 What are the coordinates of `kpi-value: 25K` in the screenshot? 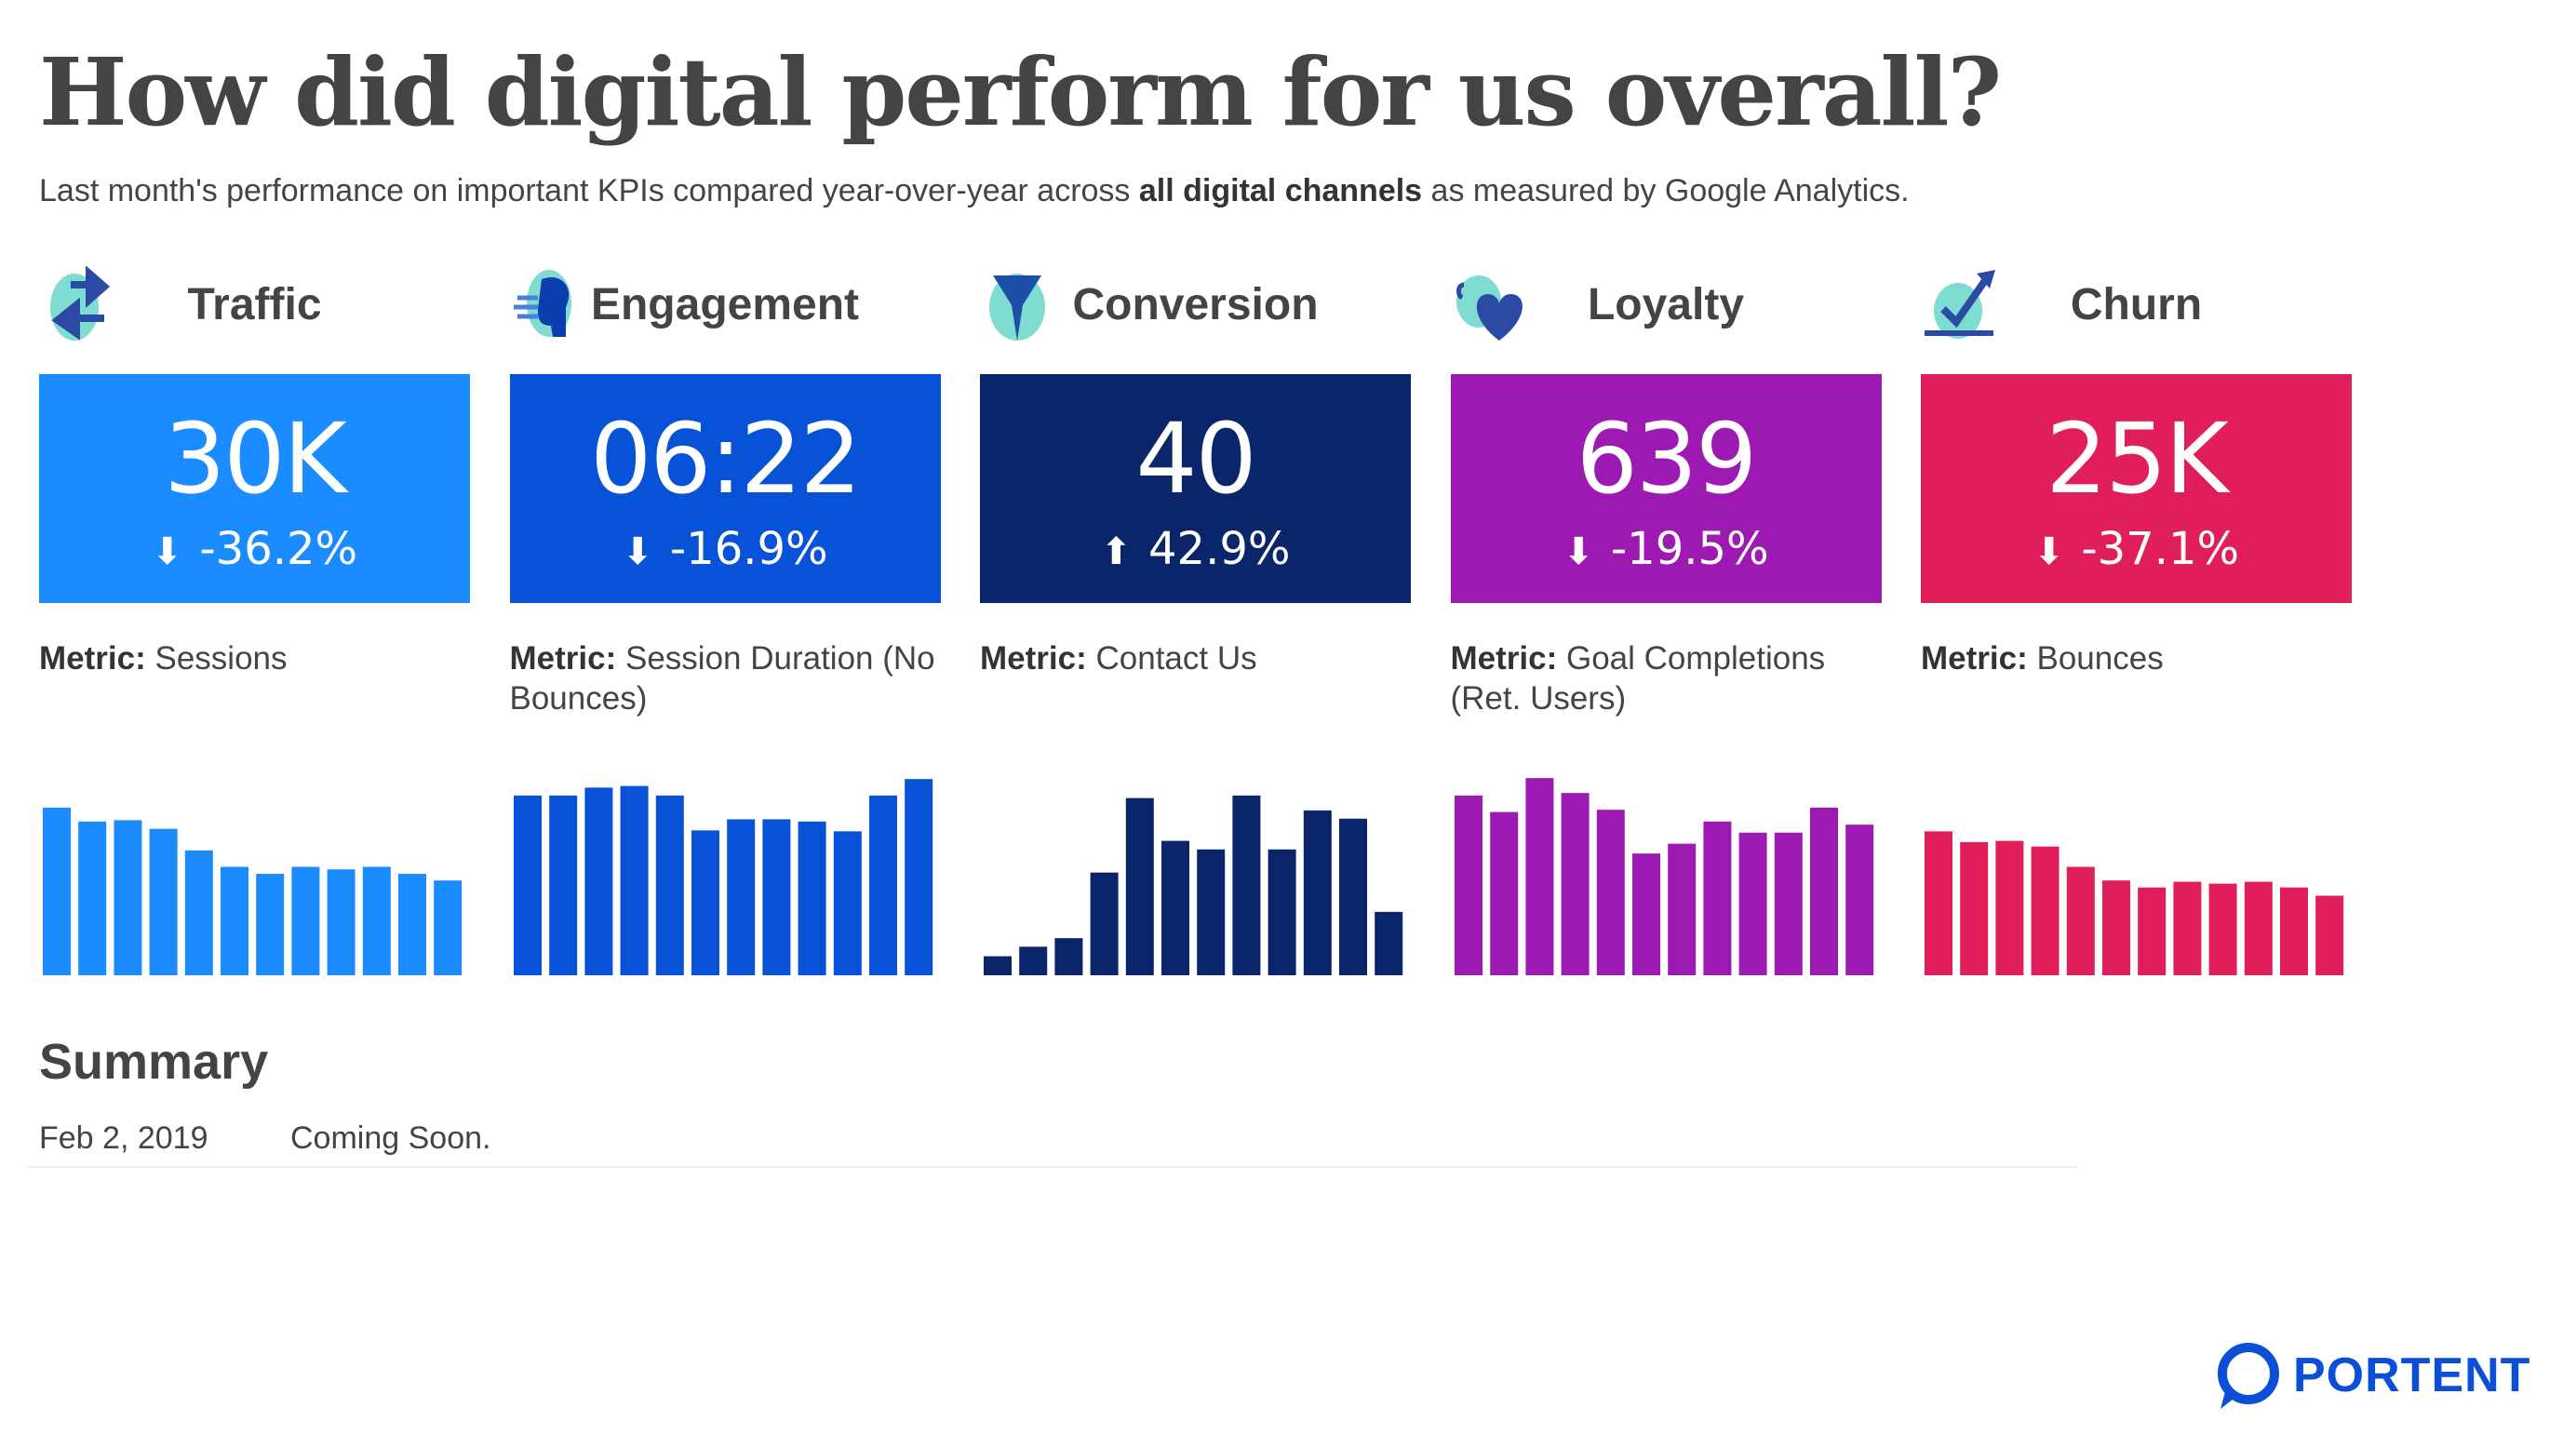 It's located at (2137, 459).